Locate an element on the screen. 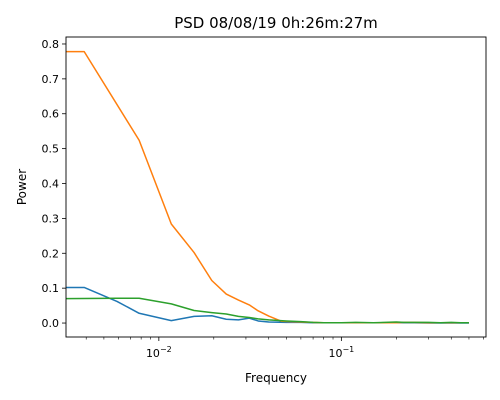 This screenshot has height=400, width=500. y-tick-label: 0.7 is located at coordinates (51, 79).